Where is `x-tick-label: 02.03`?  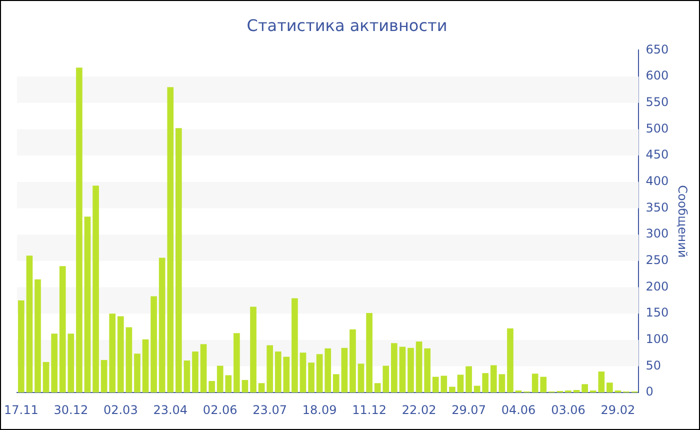
x-tick-label: 02.03 is located at coordinates (120, 409).